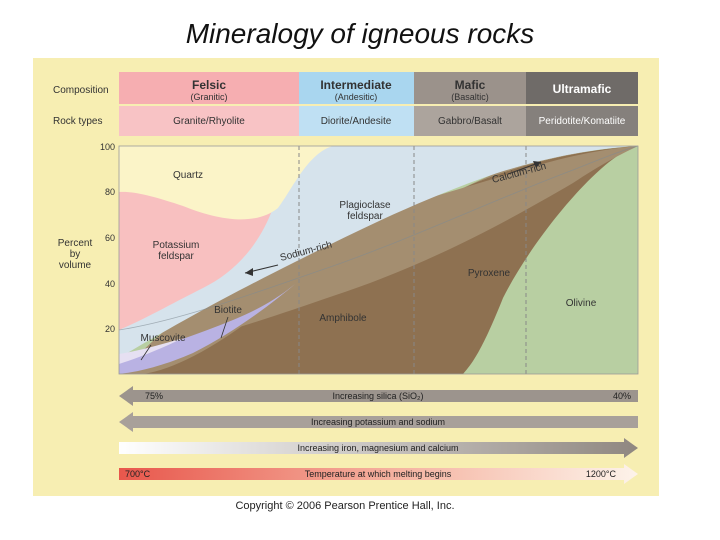 This screenshot has height=540, width=720. What do you see at coordinates (154, 396) in the screenshot?
I see `silica-left-value: 75%` at bounding box center [154, 396].